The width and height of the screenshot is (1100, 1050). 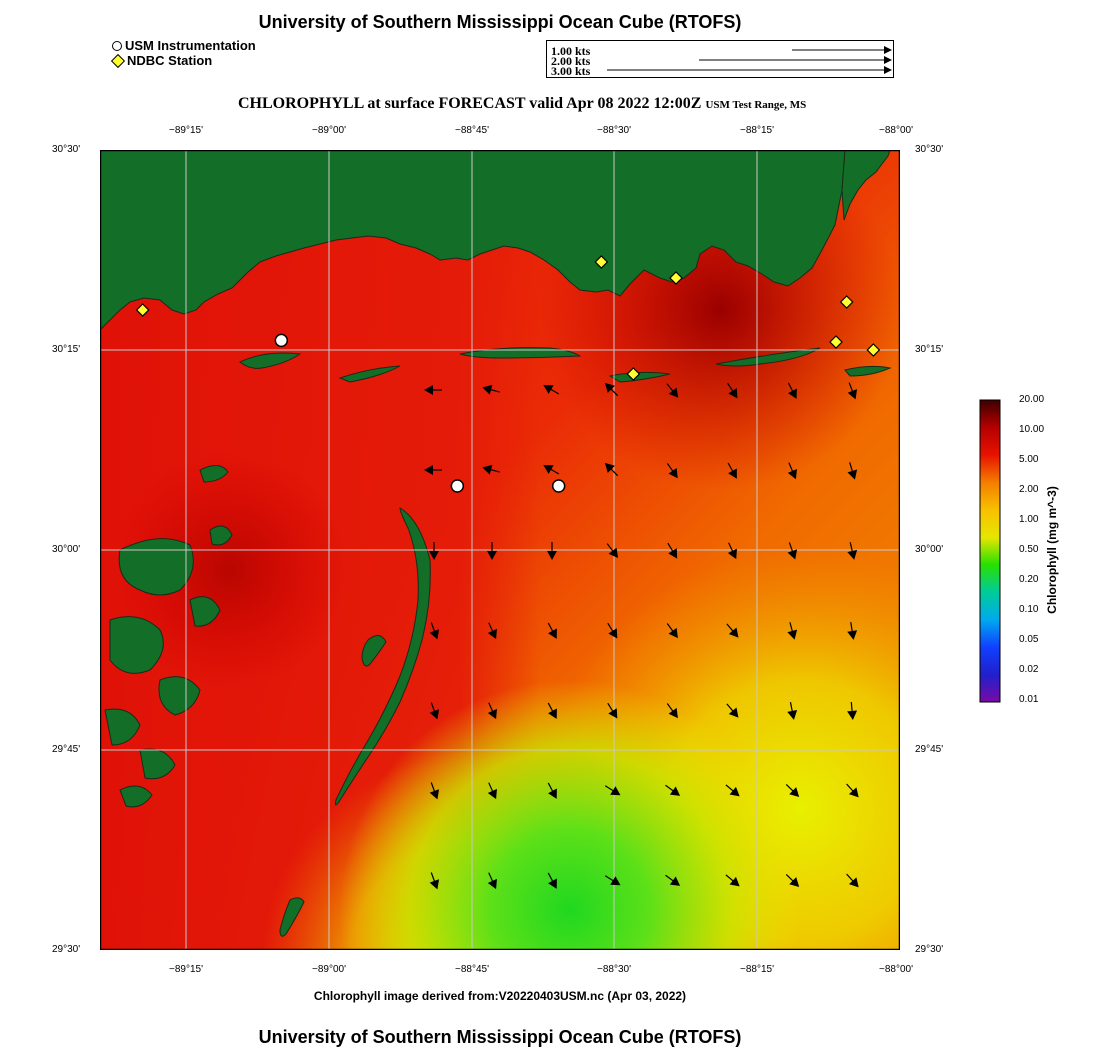 I want to click on lon-tick-top-3: −88°45', so click(x=472, y=130).